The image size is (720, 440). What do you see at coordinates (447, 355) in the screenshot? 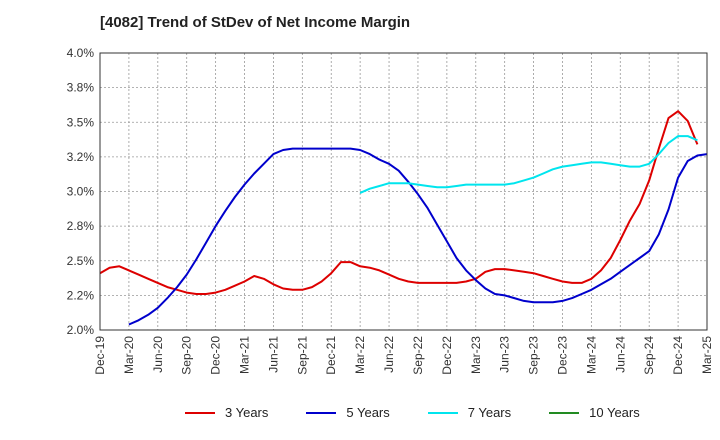
I see `x-tick-label: Dec-22` at bounding box center [447, 355].